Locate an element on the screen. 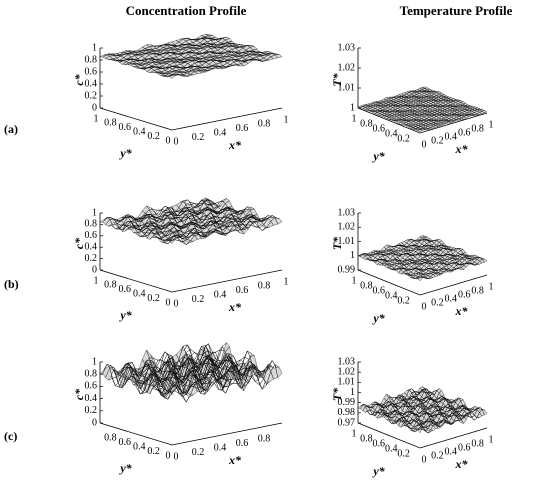 This screenshot has height=480, width=550. column-title: Concentration Profile is located at coordinates (186, 10).